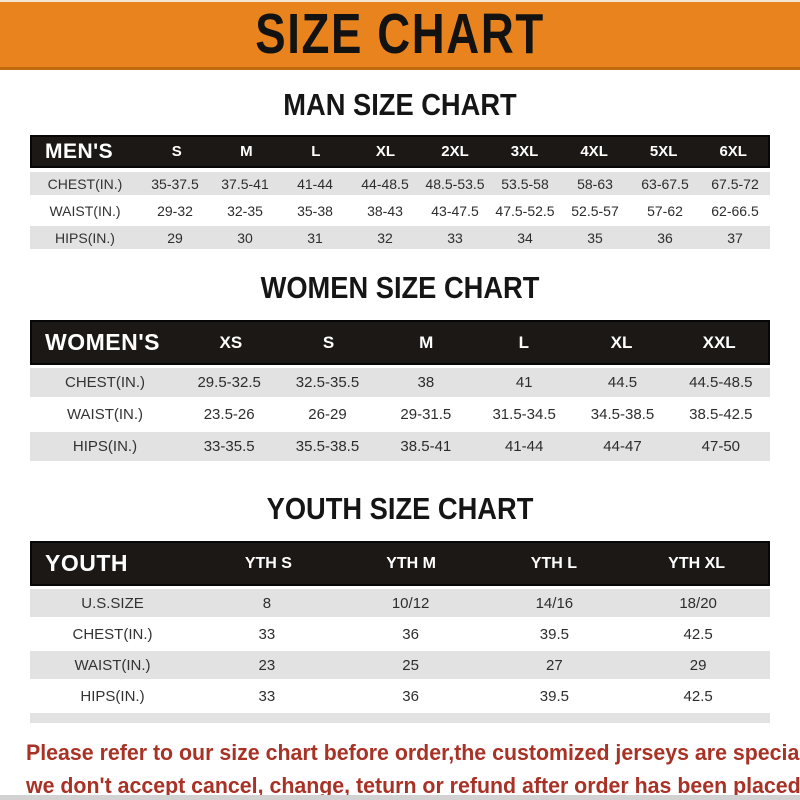 The height and width of the screenshot is (800, 800). Describe the element at coordinates (721, 382) in the screenshot. I see `size-cell: 44.5-48.5` at that location.